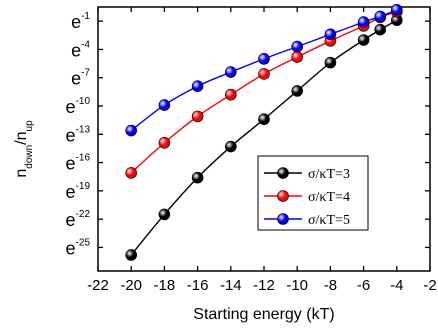 The height and width of the screenshot is (328, 438). Describe the element at coordinates (231, 285) in the screenshot. I see `x-tick-label: -14` at that location.